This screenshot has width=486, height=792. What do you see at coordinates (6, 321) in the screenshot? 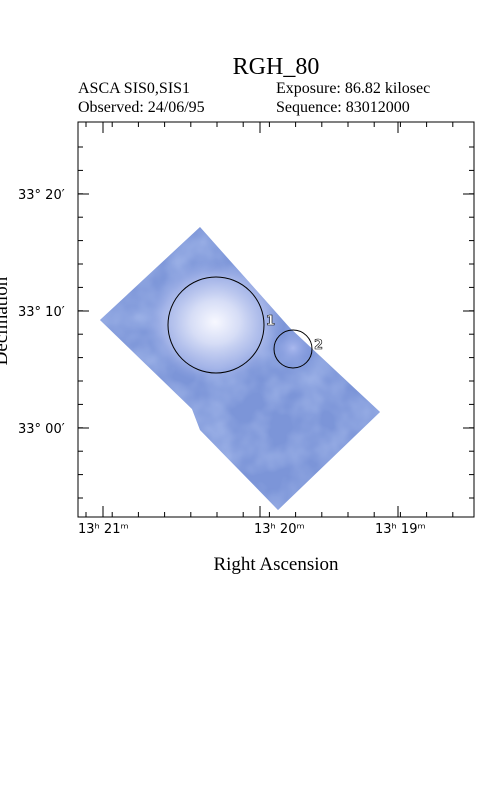
I see `y-axis-label: Declination` at bounding box center [6, 321].